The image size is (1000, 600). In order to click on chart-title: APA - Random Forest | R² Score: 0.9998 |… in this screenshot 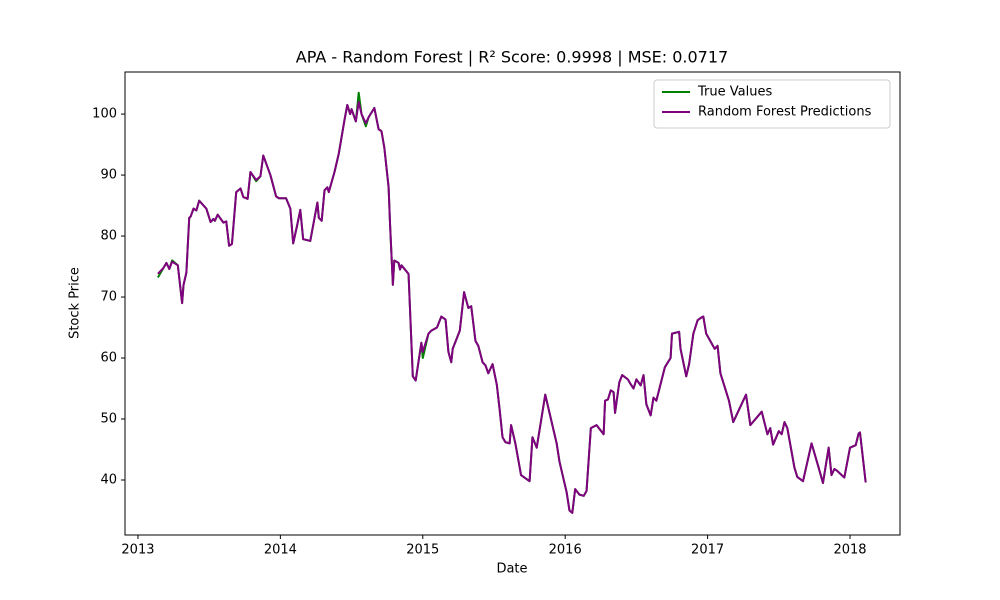, I will do `click(512, 57)`.